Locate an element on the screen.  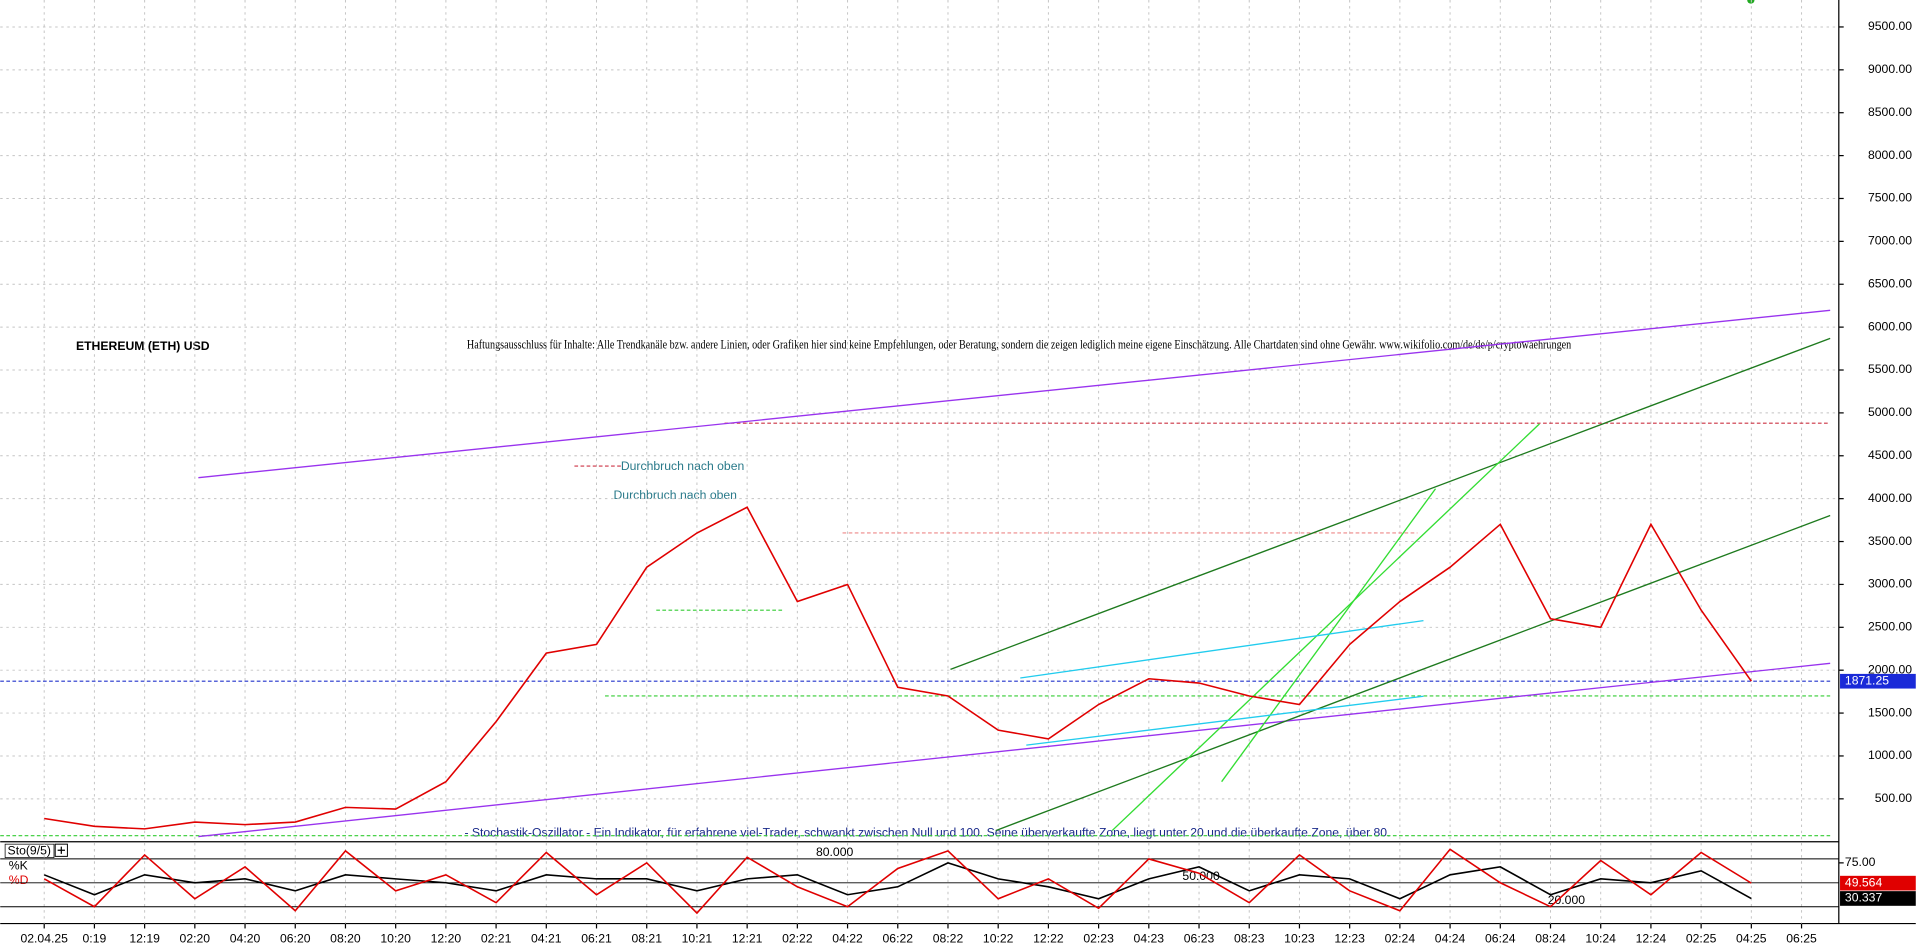
y-tick-label: 1500.00 is located at coordinates (1890, 712).